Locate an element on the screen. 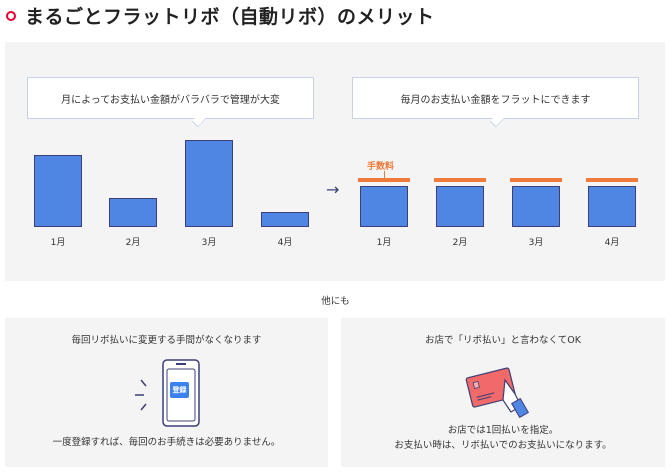 Image resolution: width=671 pixels, height=472 pixels. fee-pointer is located at coordinates (384, 174).